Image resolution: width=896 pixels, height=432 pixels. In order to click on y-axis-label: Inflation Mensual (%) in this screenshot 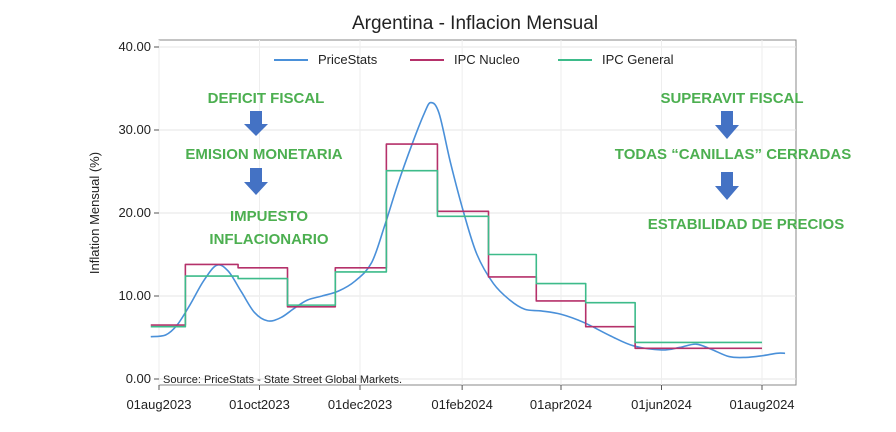, I will do `click(94, 213)`.